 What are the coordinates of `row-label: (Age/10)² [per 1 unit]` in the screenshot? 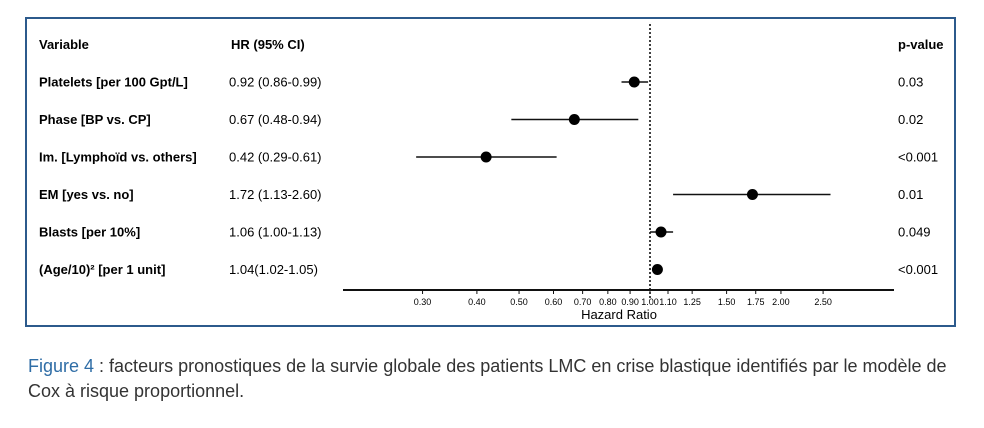 It's located at (102, 269).